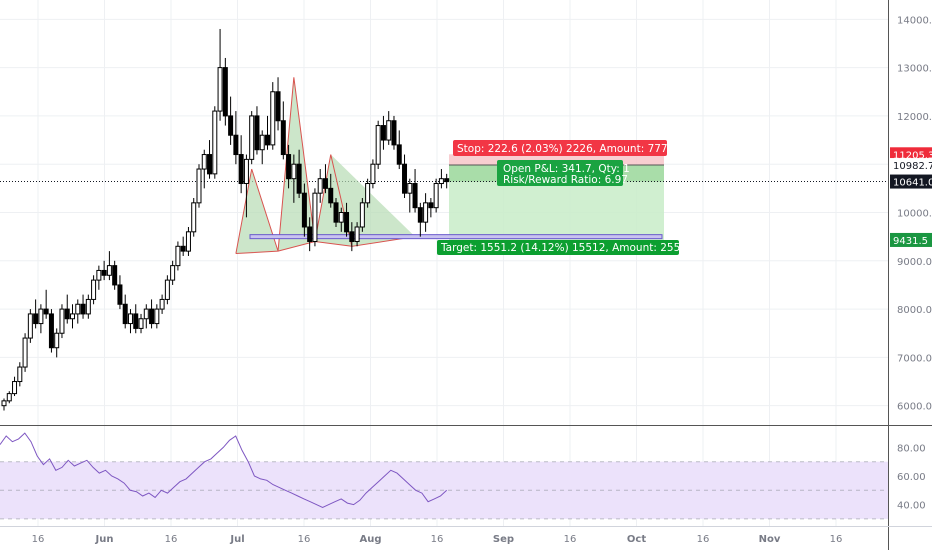 The width and height of the screenshot is (932, 554). What do you see at coordinates (437, 539) in the screenshot?
I see `time-axis: 16 Jun 16 Jul 16 Aug 16 Sep 16 Oct 16 Nov 16` at bounding box center [437, 539].